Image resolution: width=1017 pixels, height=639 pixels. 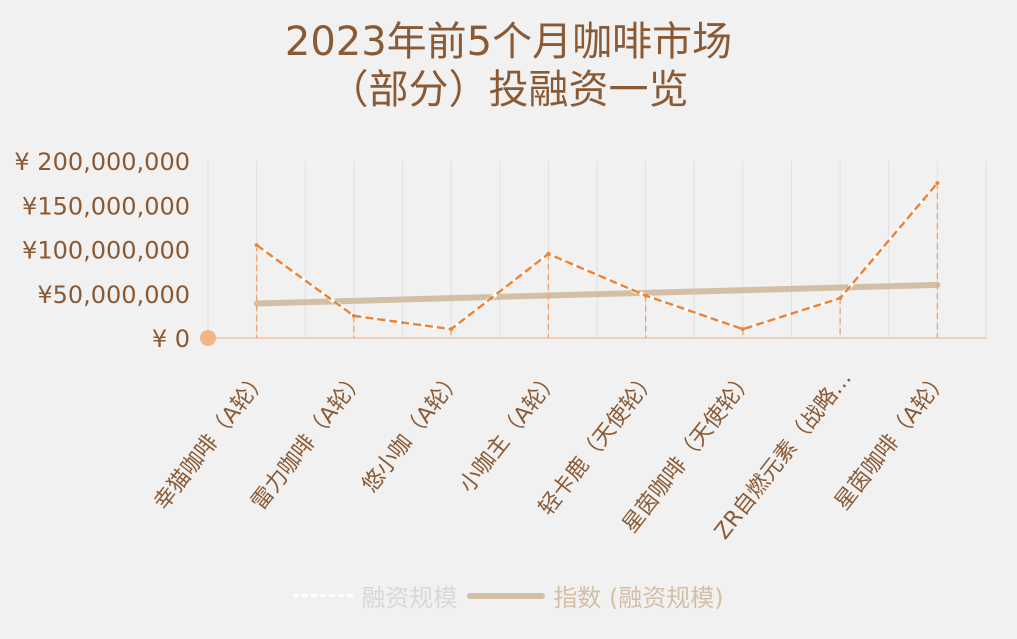 I want to click on legend-item-trend: 指数 (融资规模), so click(x=595, y=595).